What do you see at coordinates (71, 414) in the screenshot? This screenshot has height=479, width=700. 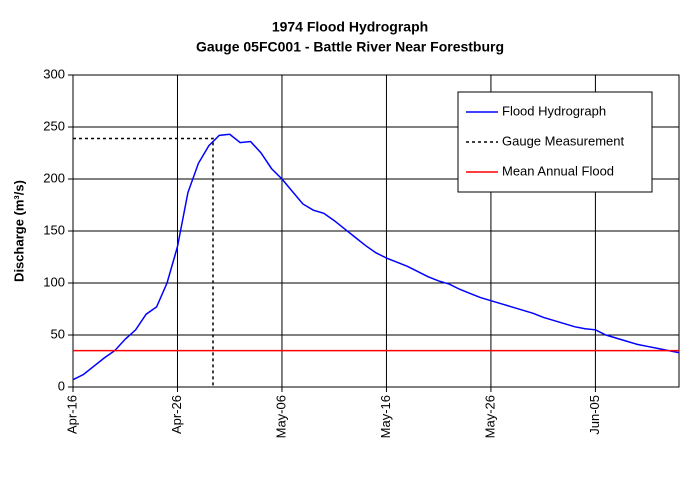 I see `x-tick-label: Apr-16` at bounding box center [71, 414].